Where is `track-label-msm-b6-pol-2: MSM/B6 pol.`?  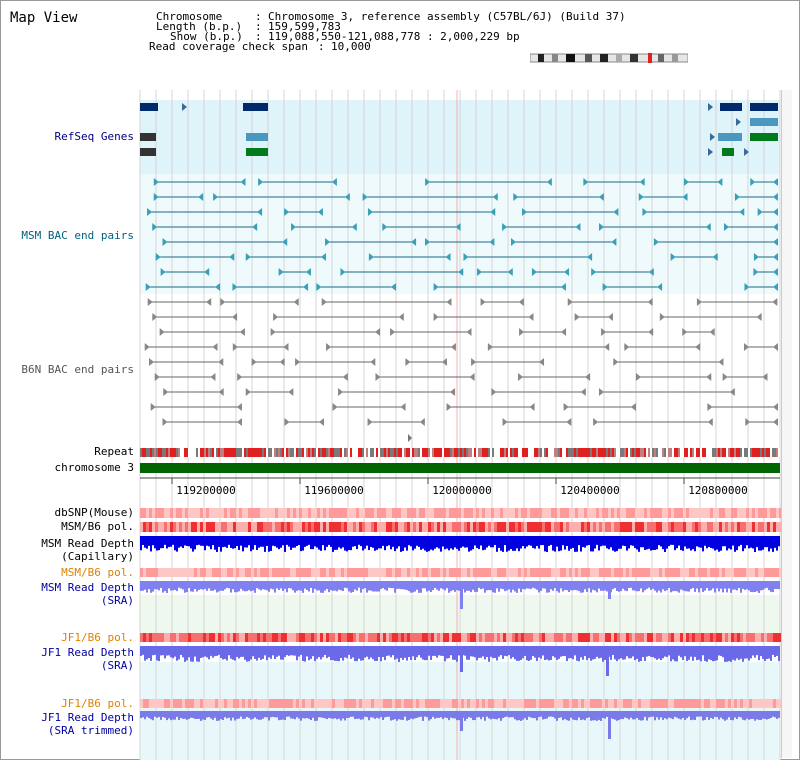
track-label-msm-b6-pol-2: MSM/B6 pol. is located at coordinates (97, 572).